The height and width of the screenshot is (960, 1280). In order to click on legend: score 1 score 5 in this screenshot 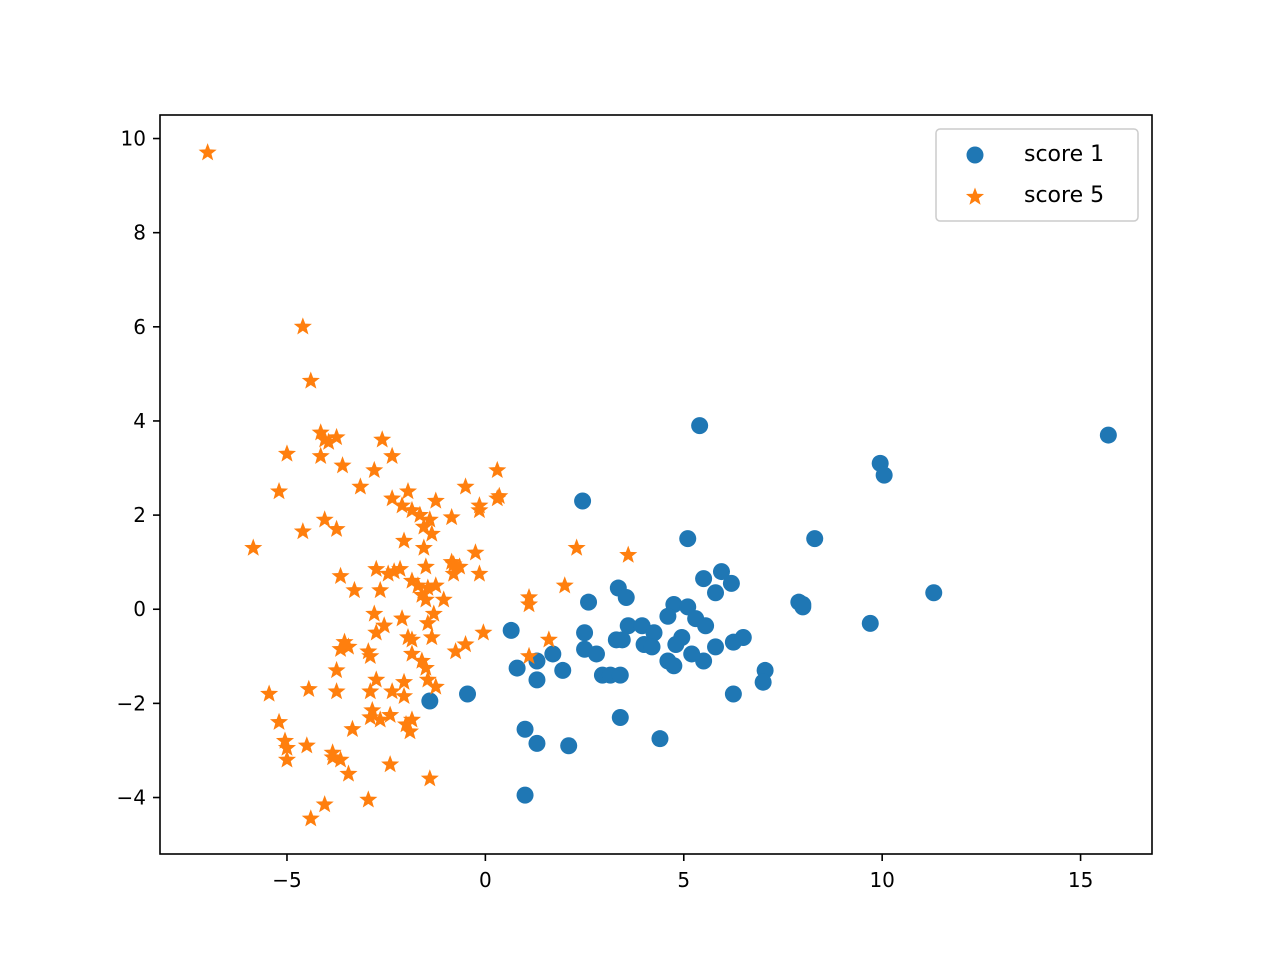, I will do `click(1037, 175)`.